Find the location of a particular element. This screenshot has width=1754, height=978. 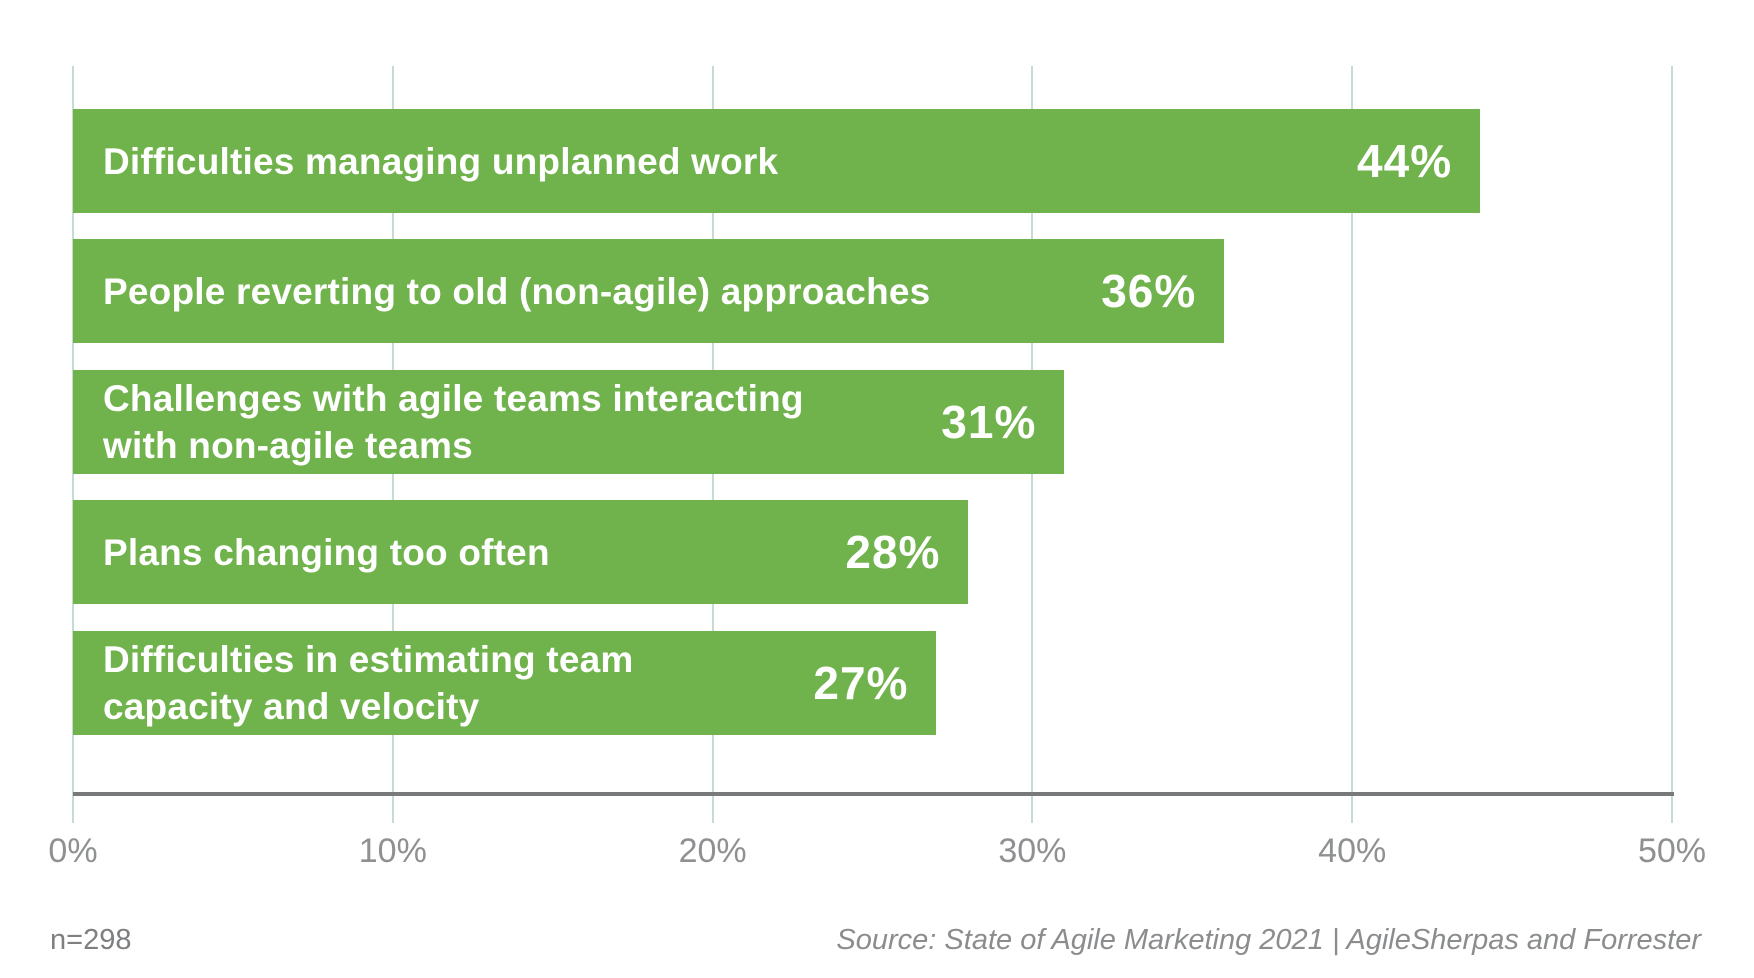

bar-value-label: 28% is located at coordinates (893, 552).